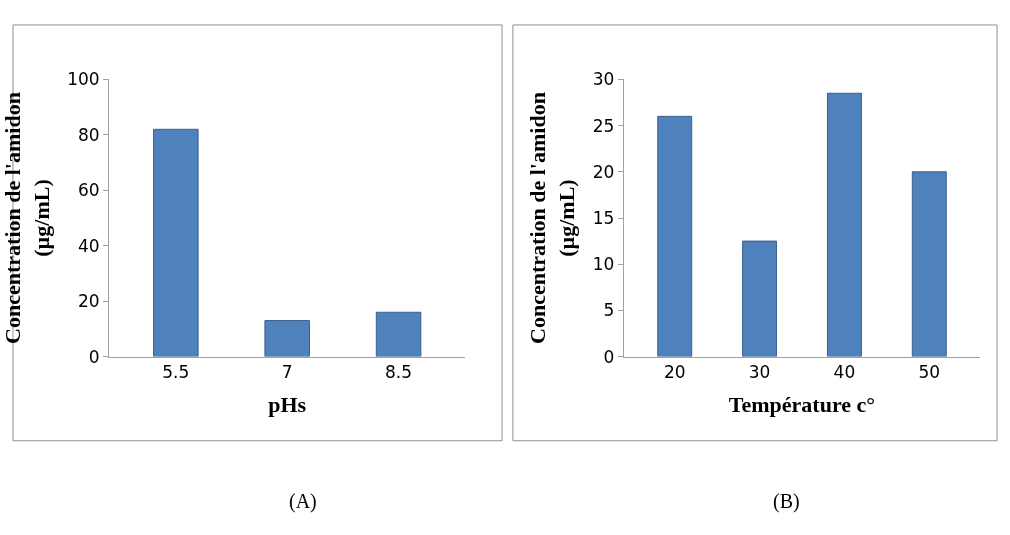  Describe the element at coordinates (929, 372) in the screenshot. I see `x-tick-label: 50` at that location.